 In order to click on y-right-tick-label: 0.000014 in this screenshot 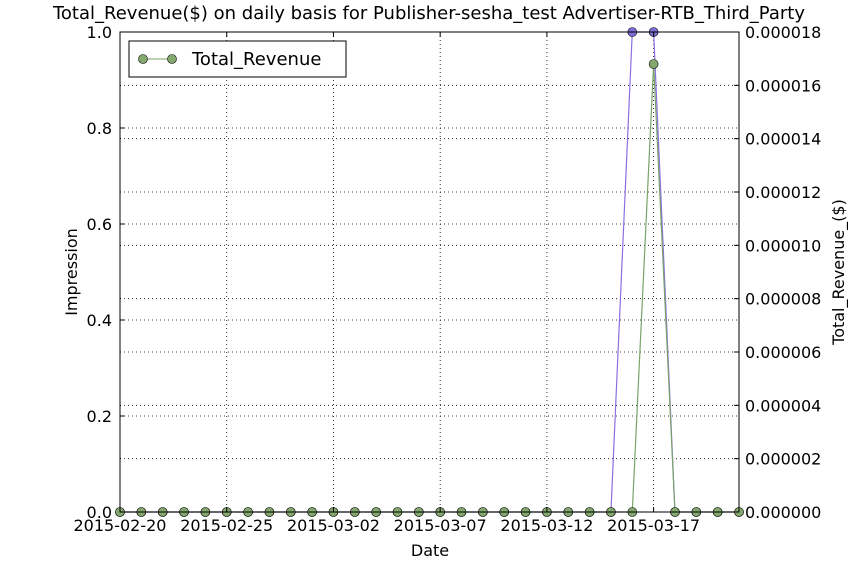, I will do `click(783, 139)`.